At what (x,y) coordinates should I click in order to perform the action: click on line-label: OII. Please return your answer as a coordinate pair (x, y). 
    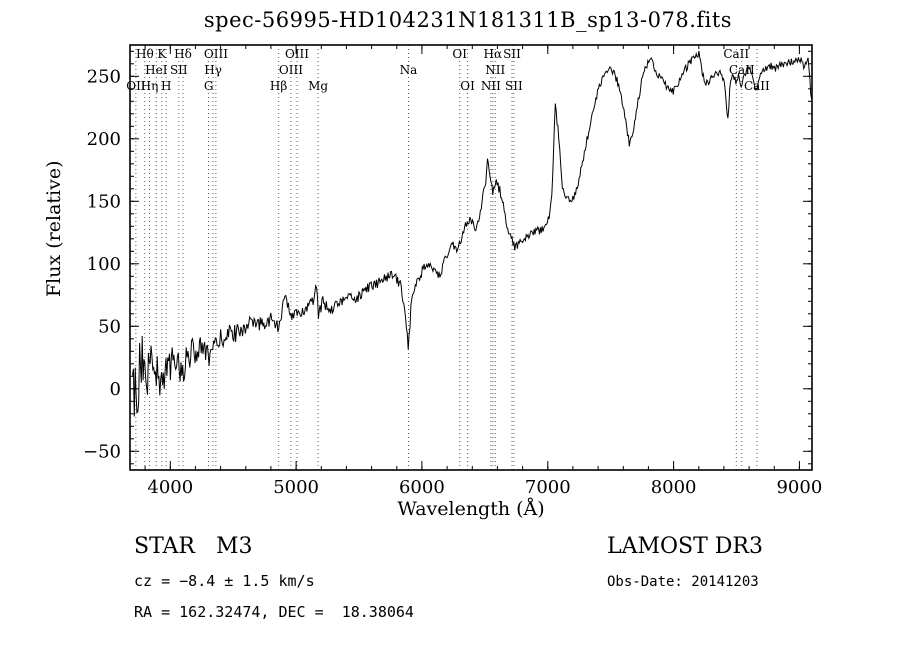
    Looking at the image, I should click on (136, 86).